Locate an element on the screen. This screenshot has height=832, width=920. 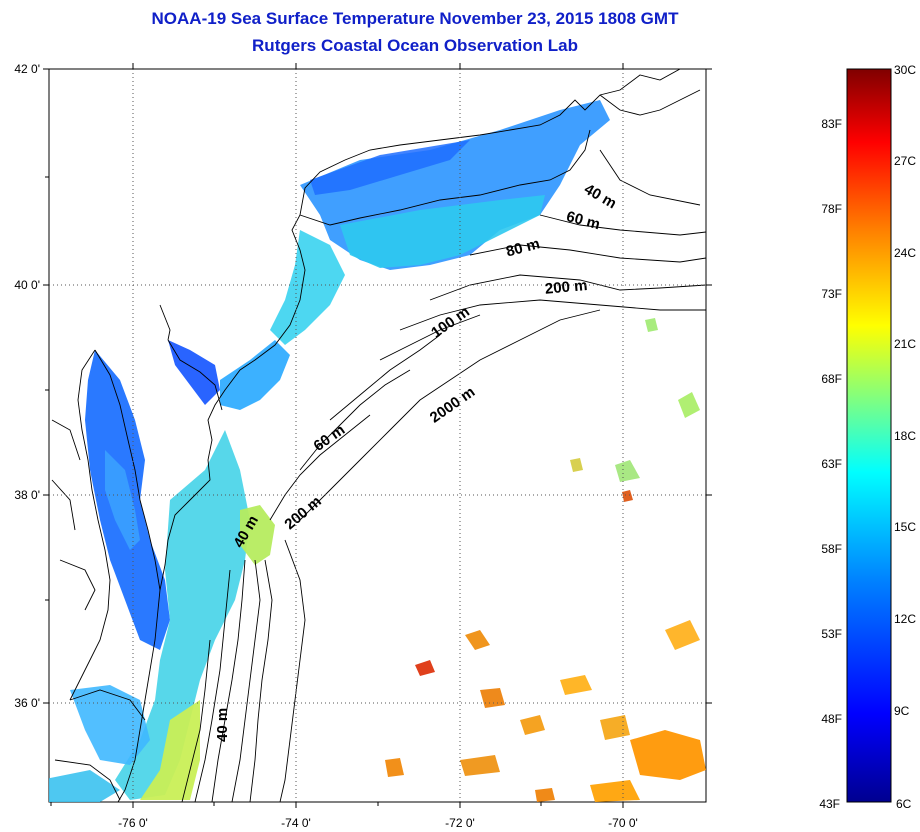
contour-label-40m-south: 40 m is located at coordinates (222, 725).